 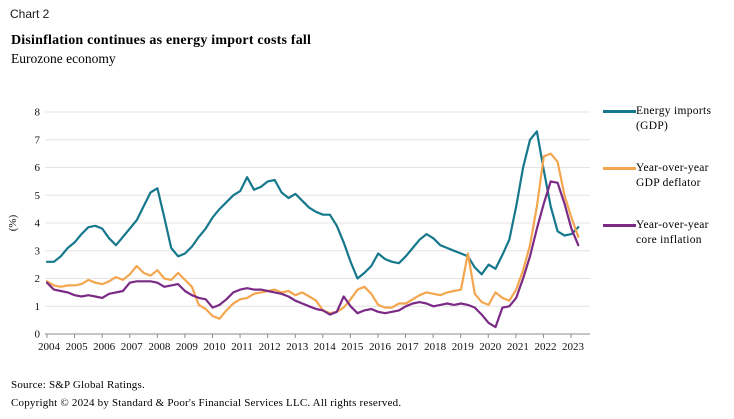 I want to click on x-axis-tick-label: 2022, so click(x=545, y=347).